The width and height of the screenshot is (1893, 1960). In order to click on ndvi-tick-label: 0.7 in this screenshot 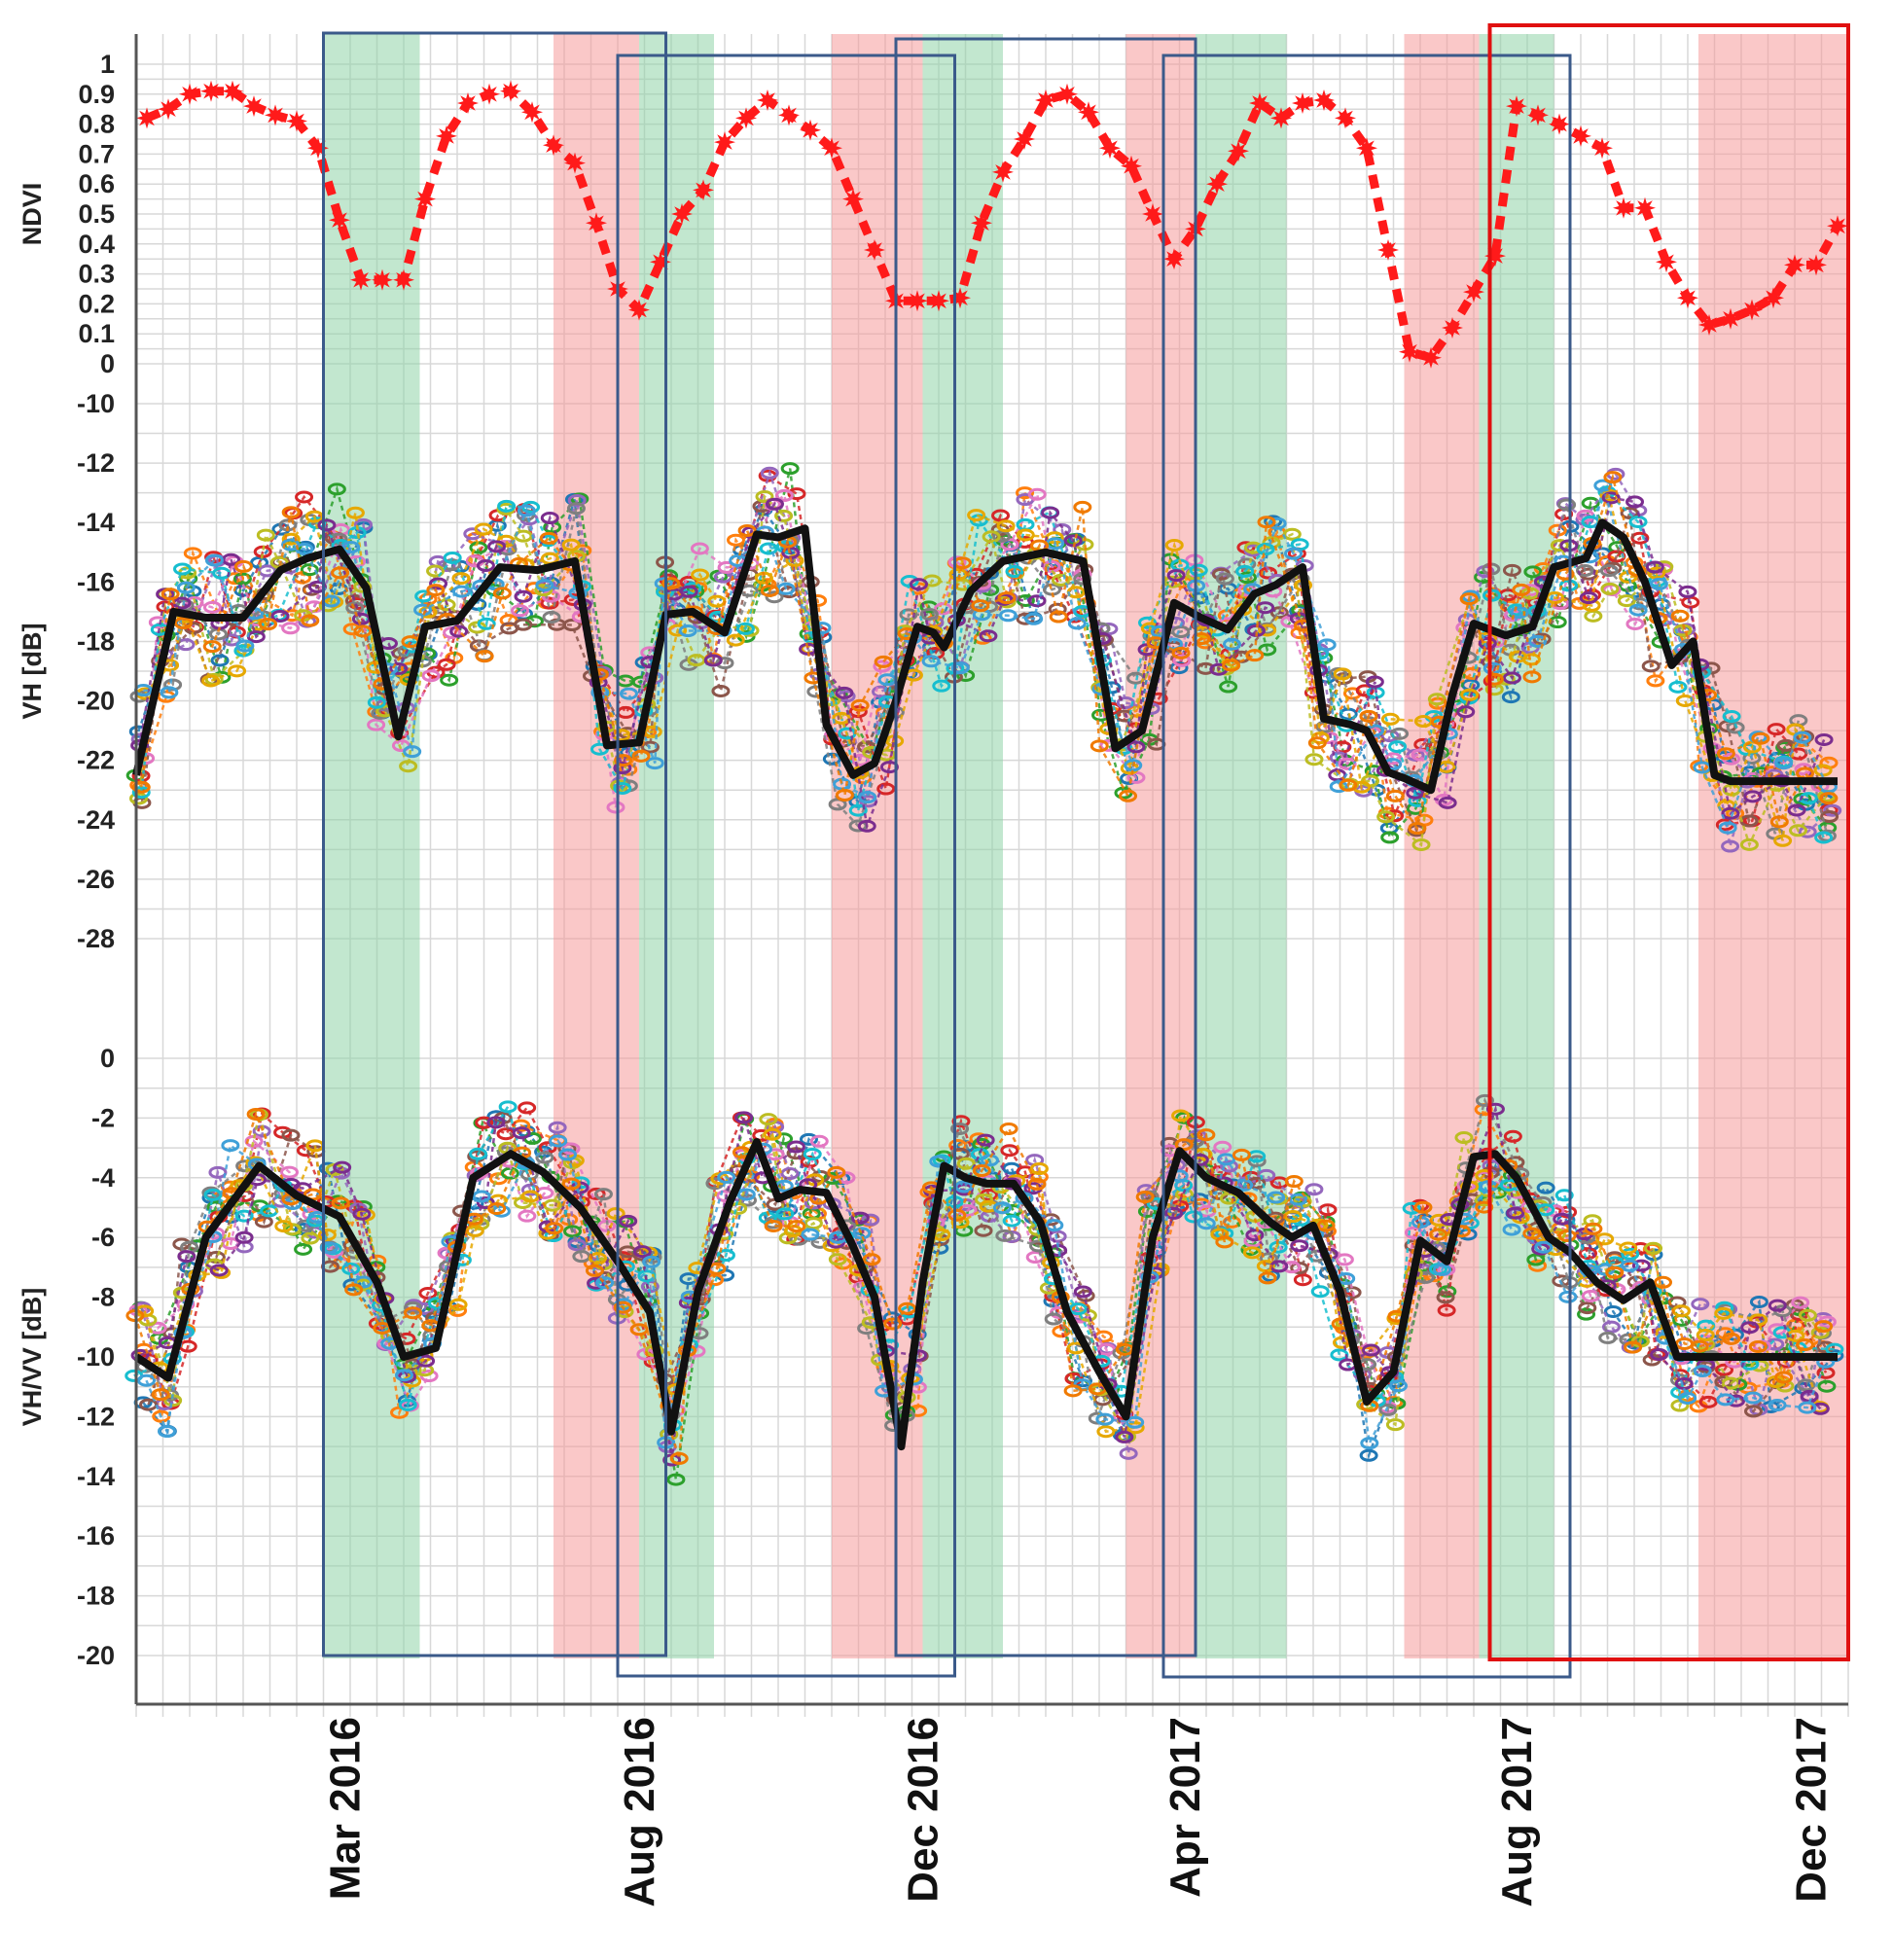, I will do `click(96, 153)`.